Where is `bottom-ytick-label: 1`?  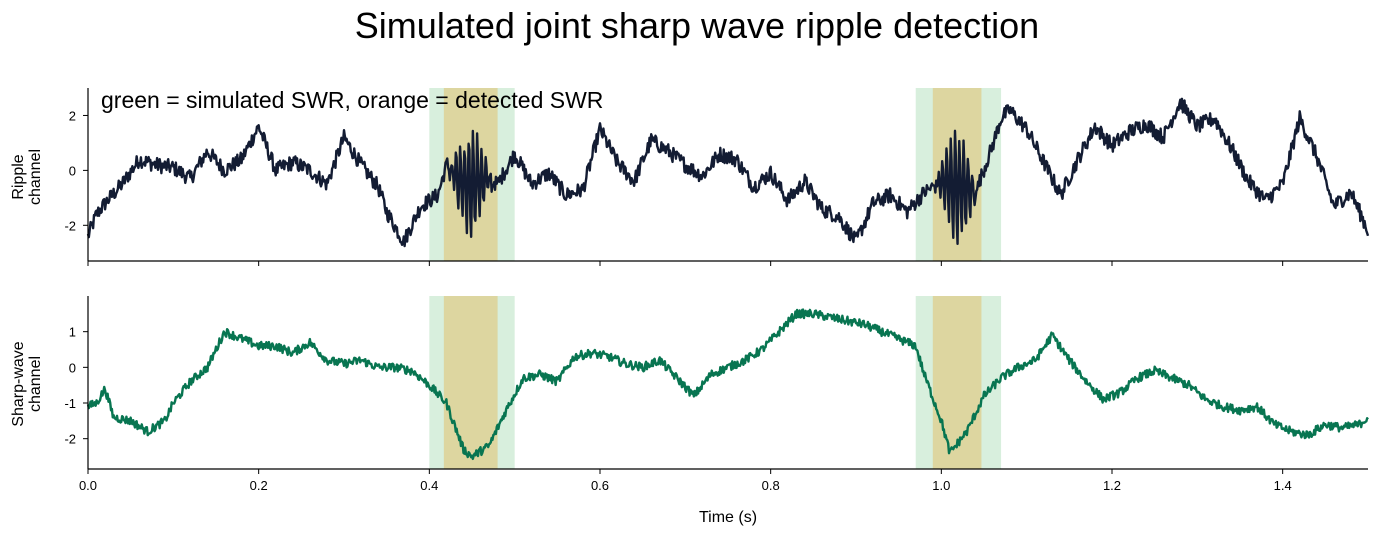 bottom-ytick-label: 1 is located at coordinates (72, 332).